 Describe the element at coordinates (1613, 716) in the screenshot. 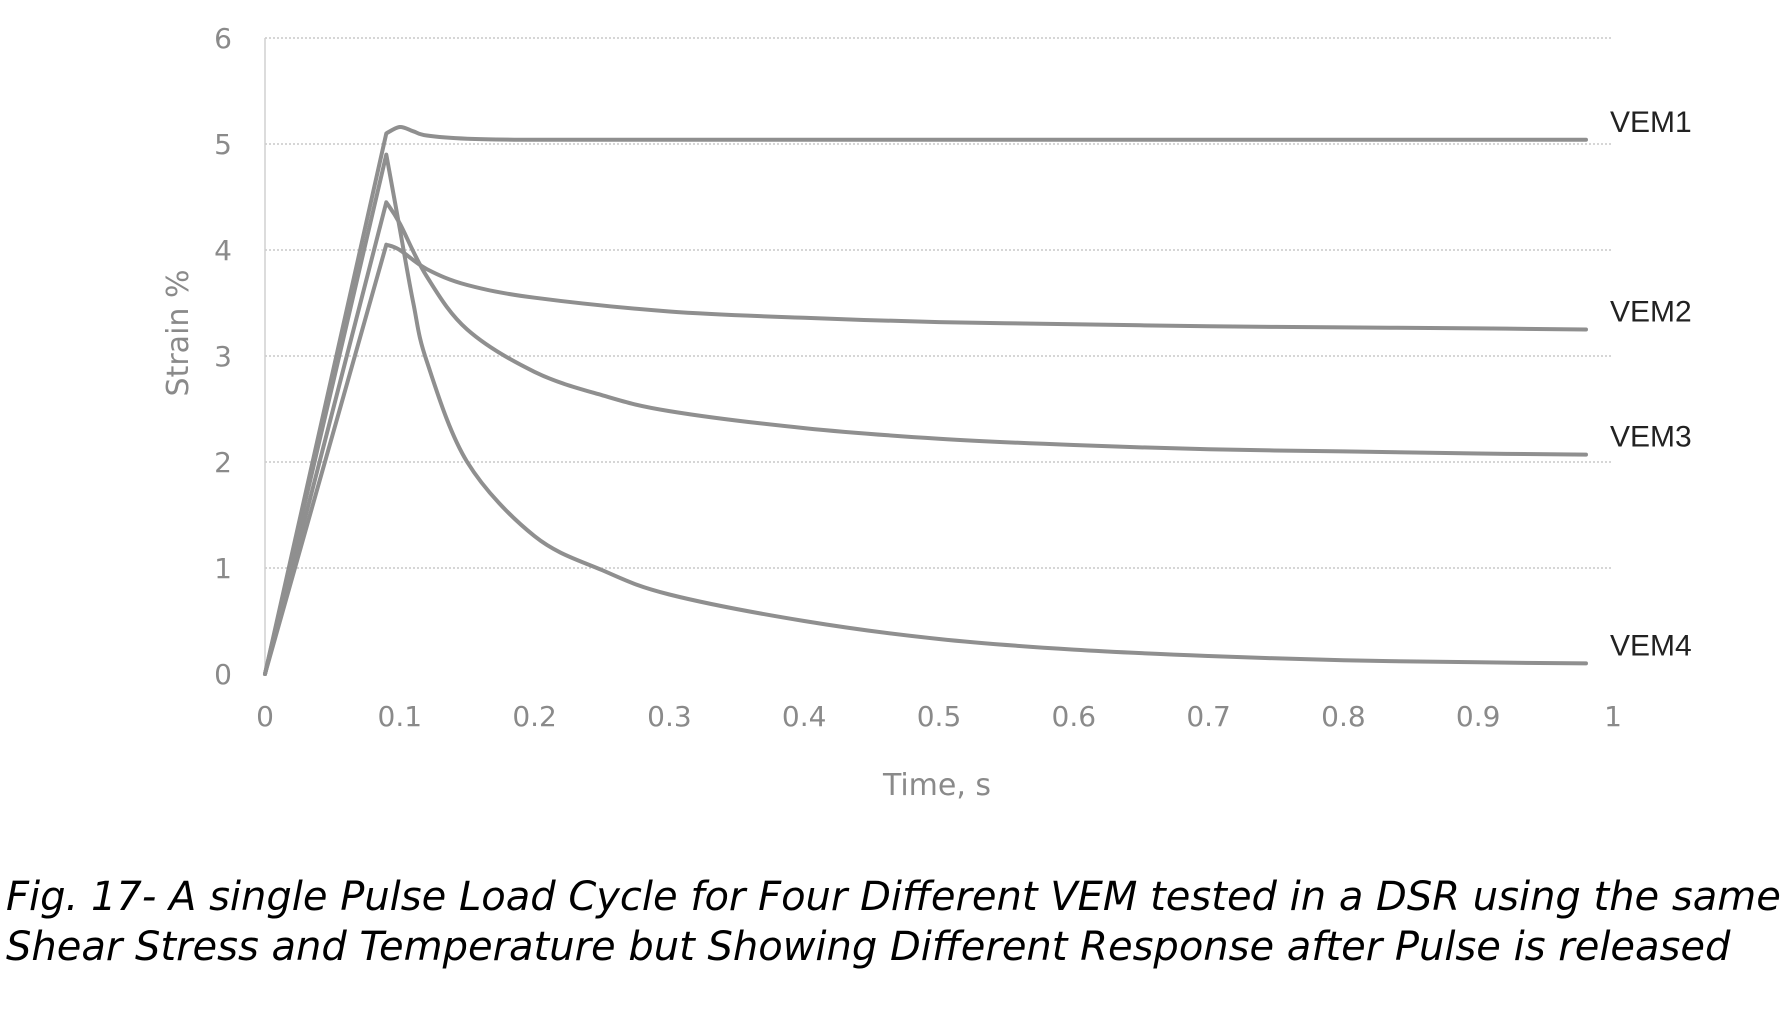

I see `x-tick-label: 1` at that location.